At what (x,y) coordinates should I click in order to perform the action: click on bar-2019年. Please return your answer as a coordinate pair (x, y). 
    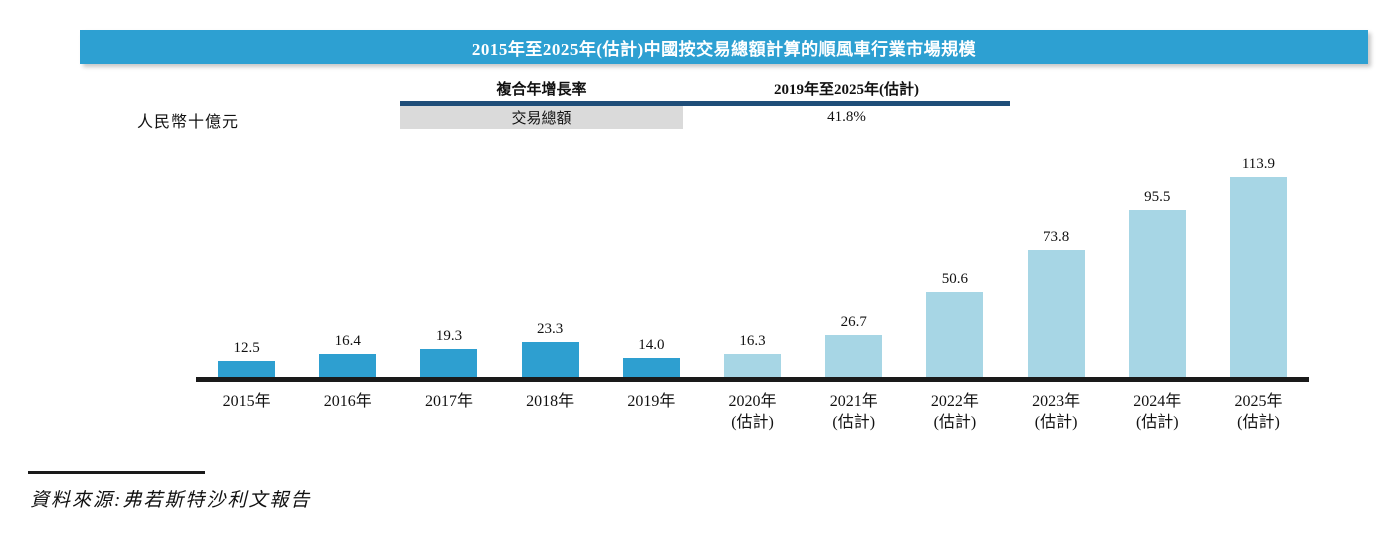
    Looking at the image, I should click on (651, 367).